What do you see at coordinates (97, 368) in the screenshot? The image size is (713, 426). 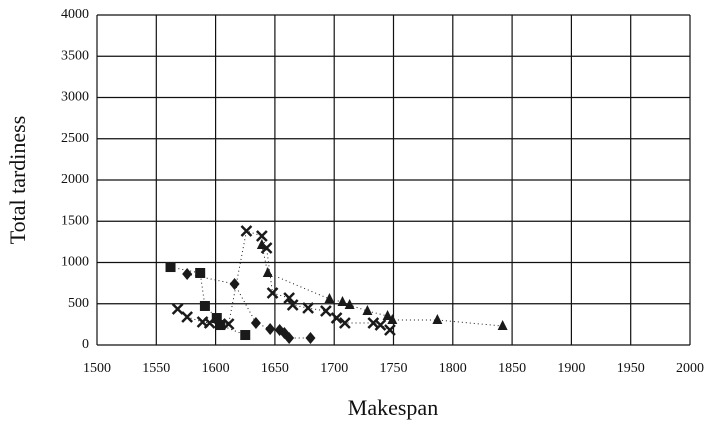 I see `x-tick-label: 1500` at bounding box center [97, 368].